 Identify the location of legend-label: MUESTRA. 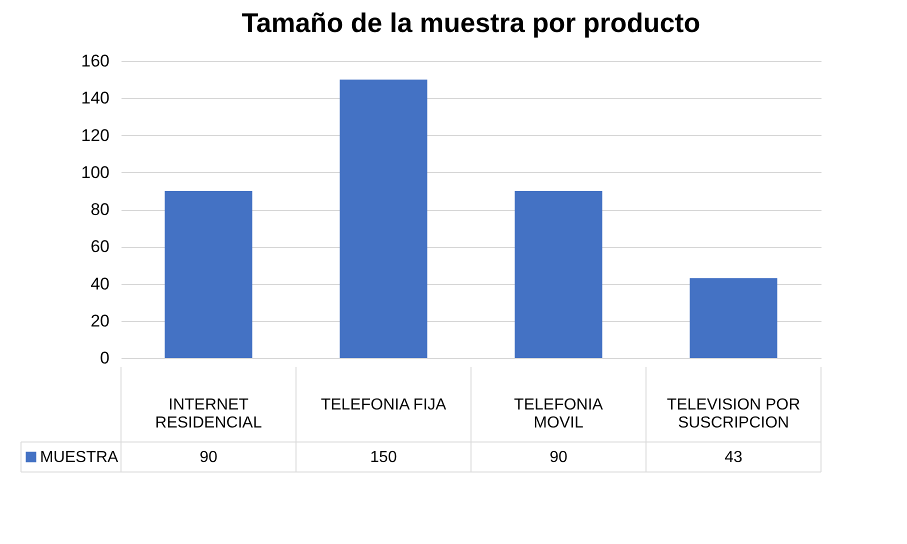
(79, 457).